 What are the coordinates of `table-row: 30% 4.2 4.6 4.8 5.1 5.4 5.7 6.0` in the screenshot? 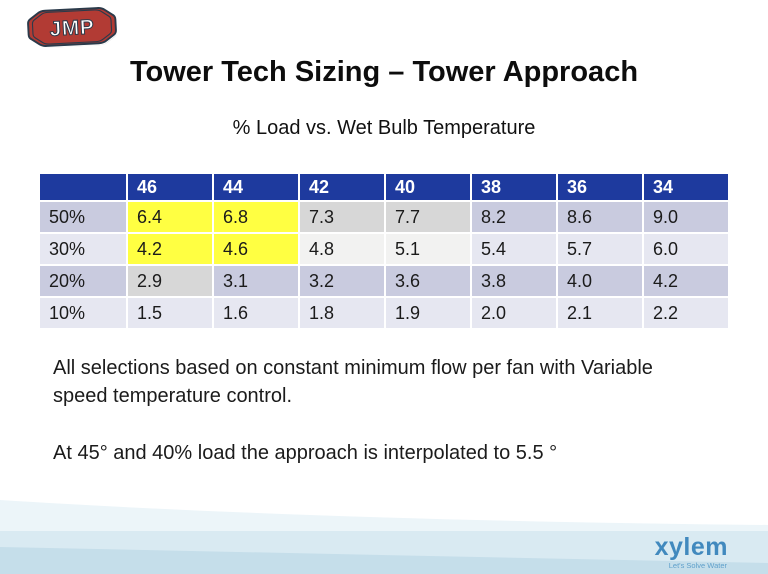 It's located at (384, 249).